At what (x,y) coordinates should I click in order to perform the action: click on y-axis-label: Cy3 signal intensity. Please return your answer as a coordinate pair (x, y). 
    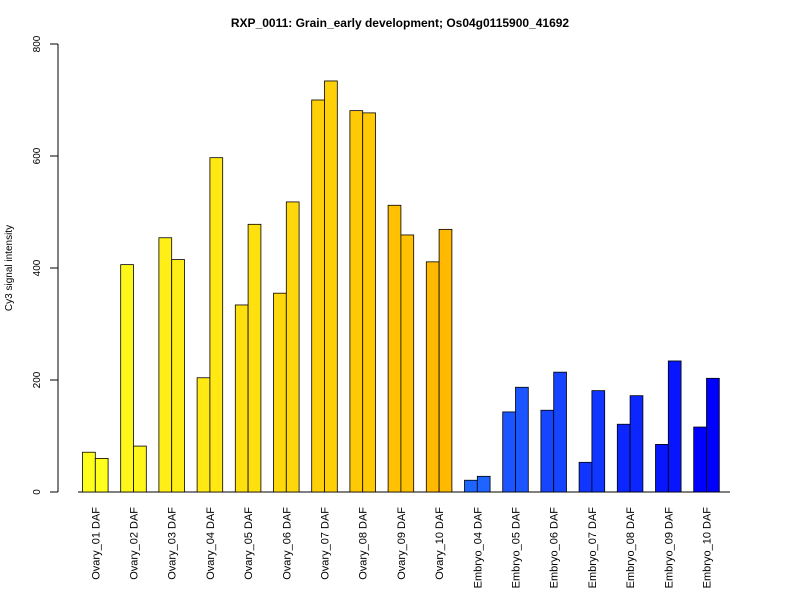
    Looking at the image, I should click on (9, 268).